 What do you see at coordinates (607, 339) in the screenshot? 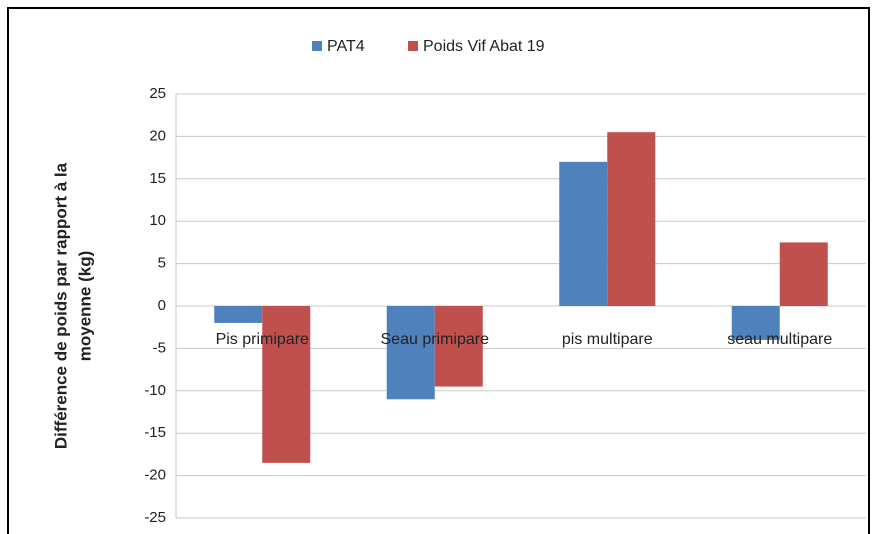
I see `x-tick-label: pis multipare` at bounding box center [607, 339].